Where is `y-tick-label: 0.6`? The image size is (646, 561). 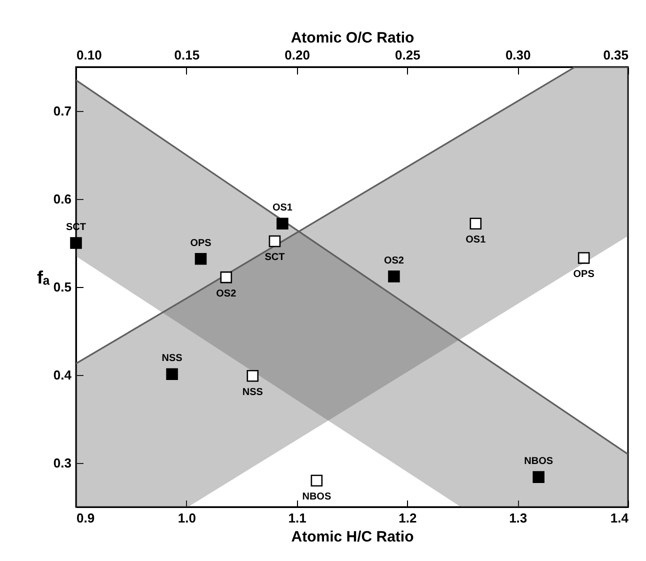
y-tick-label: 0.6 is located at coordinates (62, 199).